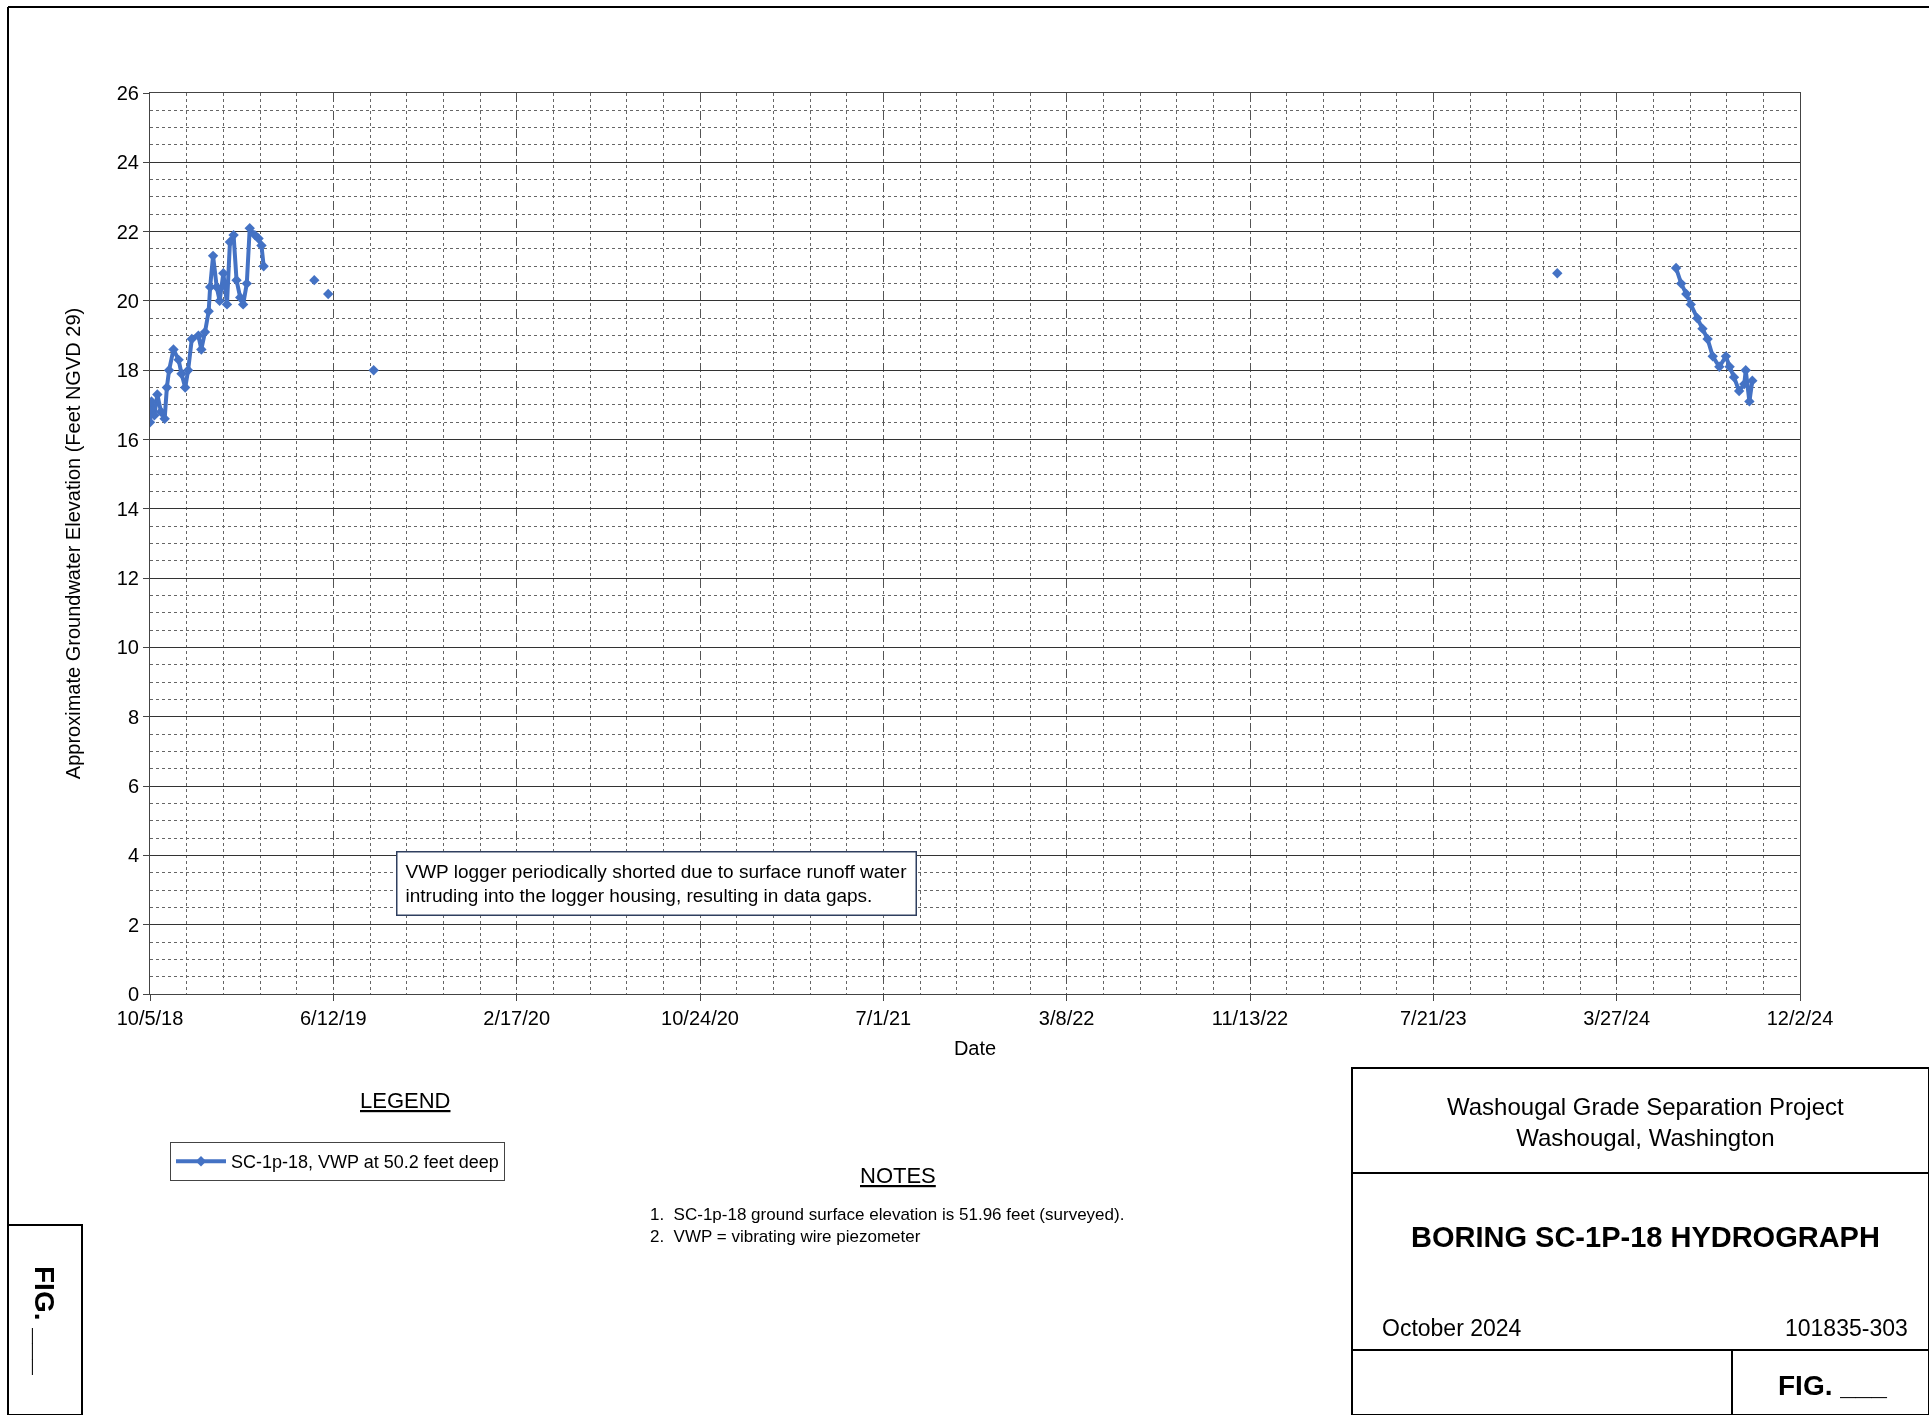 The width and height of the screenshot is (1929, 1415). What do you see at coordinates (127, 439) in the screenshot?
I see `y-tick-label: 16` at bounding box center [127, 439].